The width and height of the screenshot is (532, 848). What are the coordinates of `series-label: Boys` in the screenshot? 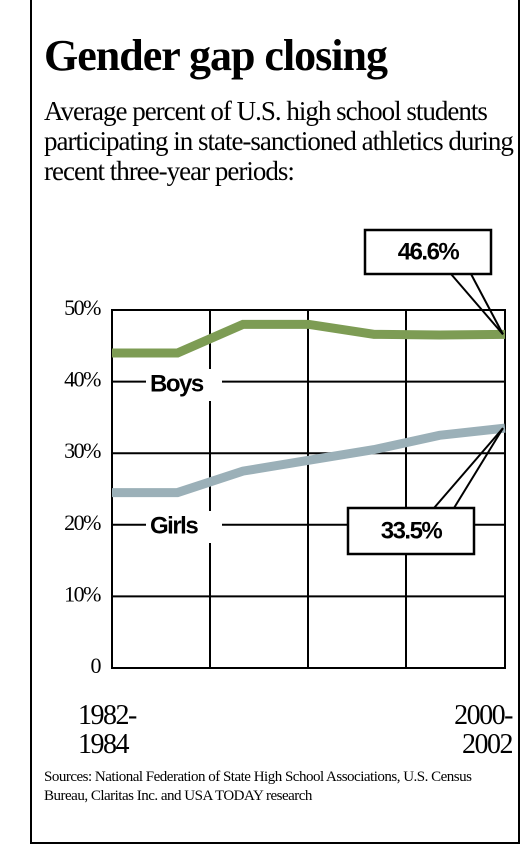 It's located at (177, 383).